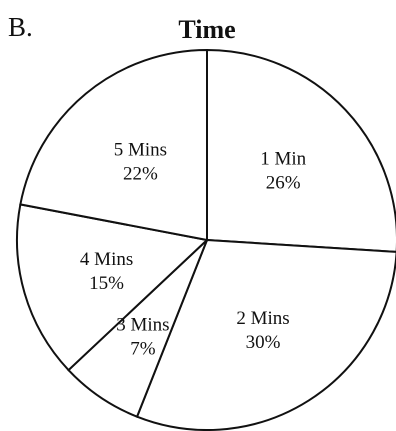  Describe the element at coordinates (206, 29) in the screenshot. I see `chart-title: Time` at that location.